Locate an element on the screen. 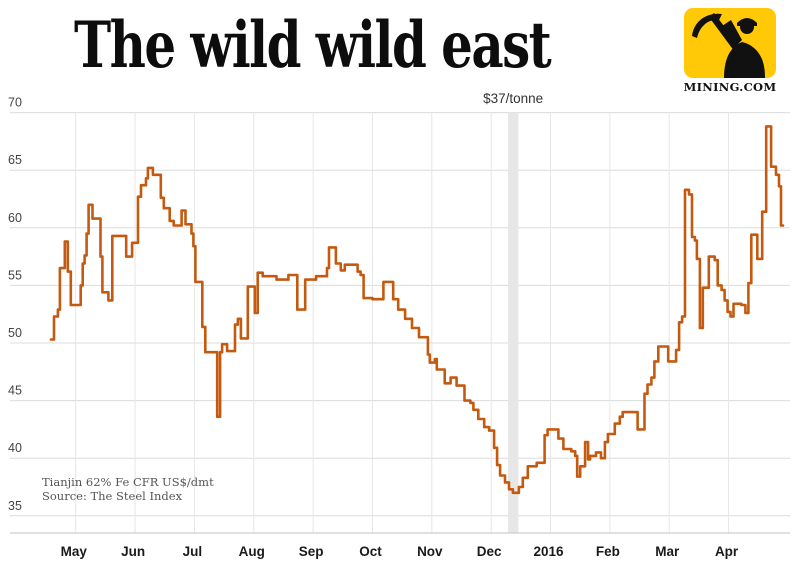 The width and height of the screenshot is (800, 572). x-axis-label: Oct is located at coordinates (370, 551).